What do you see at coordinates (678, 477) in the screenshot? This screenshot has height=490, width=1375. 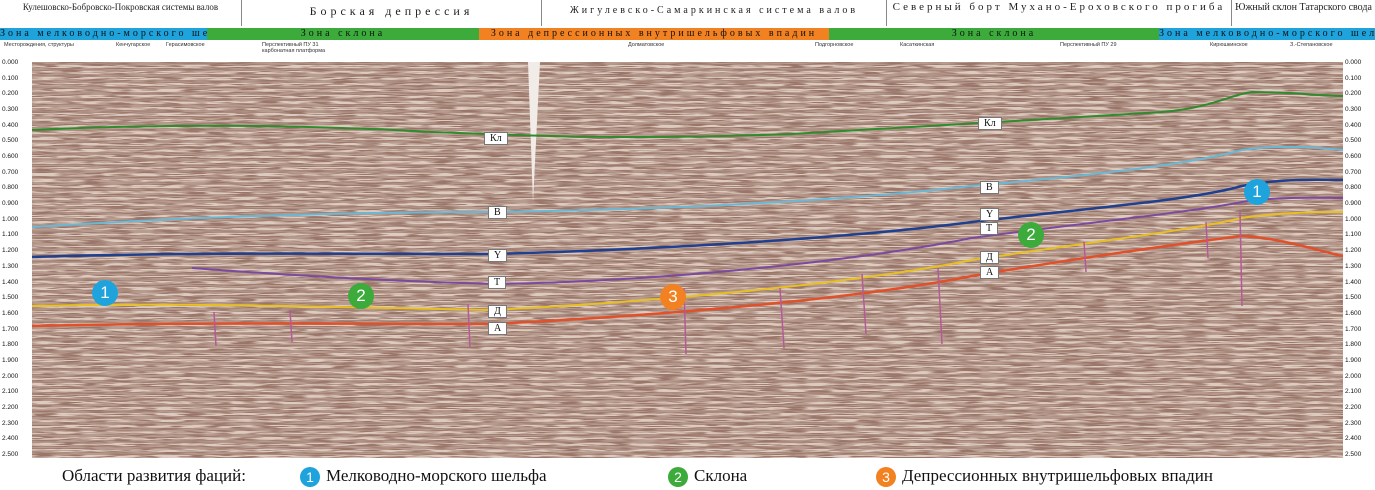 I see `legend-badge: 2` at bounding box center [678, 477].